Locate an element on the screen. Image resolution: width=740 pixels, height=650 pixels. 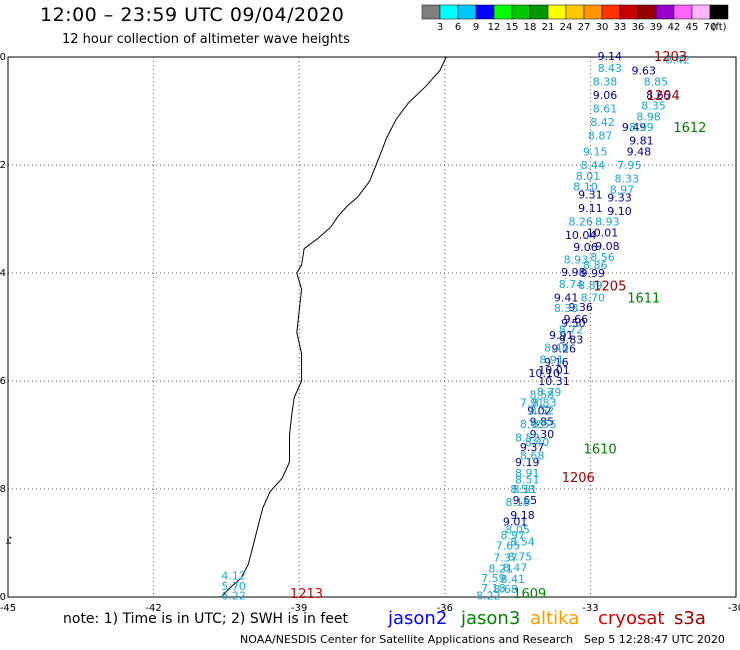
swh-value-jason3: 8.01 is located at coordinates (588, 176).